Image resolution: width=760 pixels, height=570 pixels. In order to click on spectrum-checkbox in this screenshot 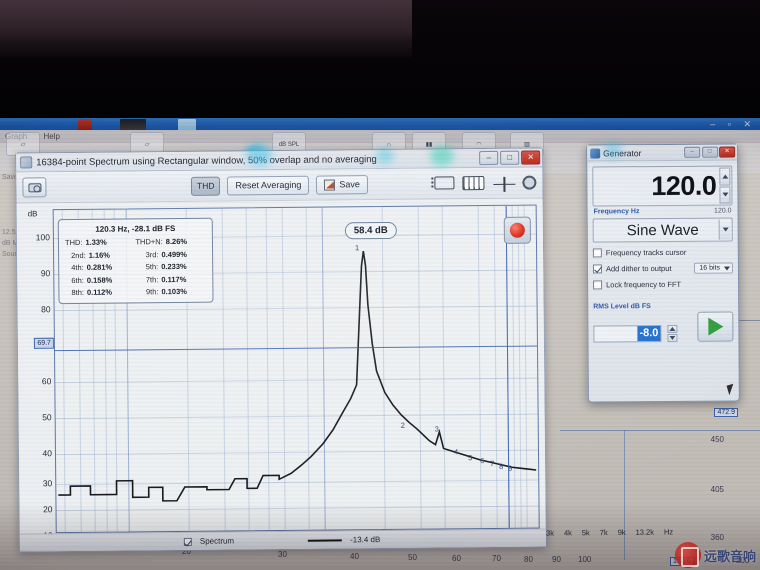, I will do `click(187, 541)`.